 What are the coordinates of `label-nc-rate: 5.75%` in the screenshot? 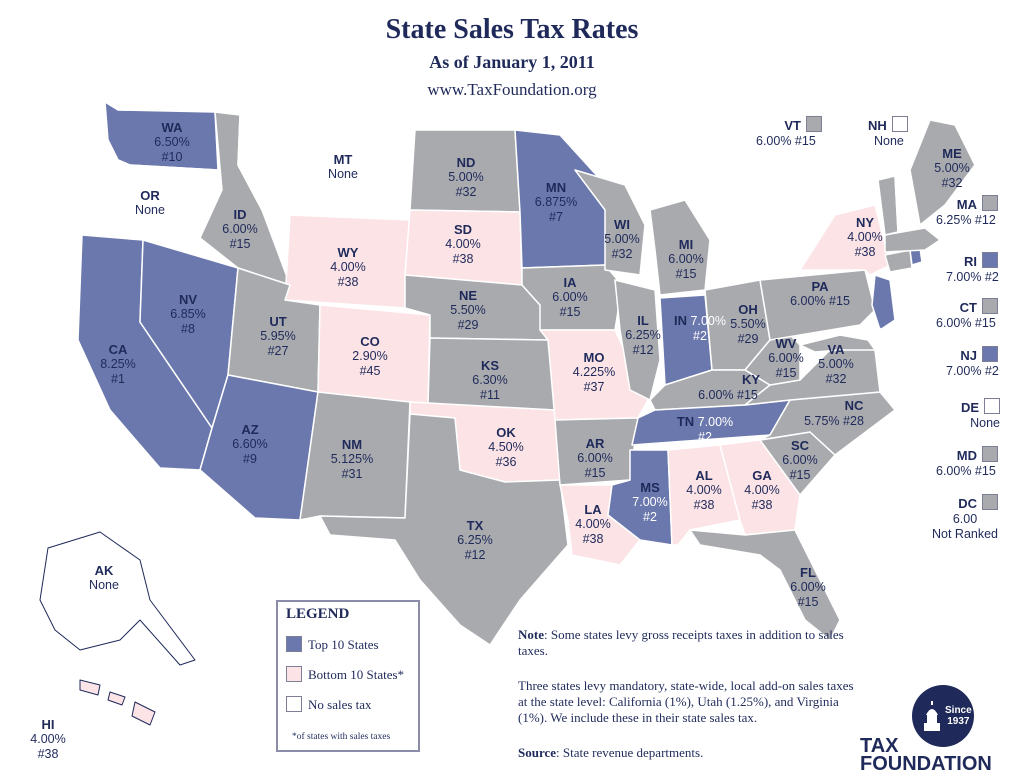 It's located at (822, 421).